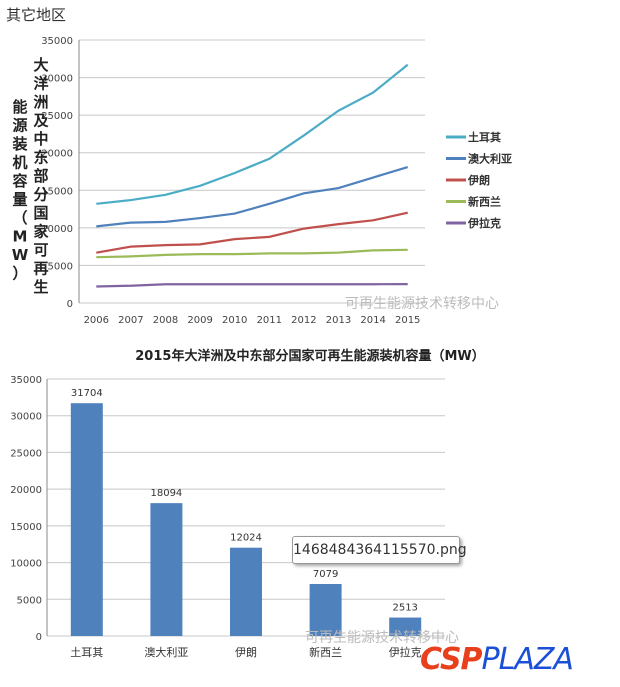 The height and width of the screenshot is (687, 620). What do you see at coordinates (379, 550) in the screenshot?
I see `filename-tooltip: 1468484364115570.png` at bounding box center [379, 550].